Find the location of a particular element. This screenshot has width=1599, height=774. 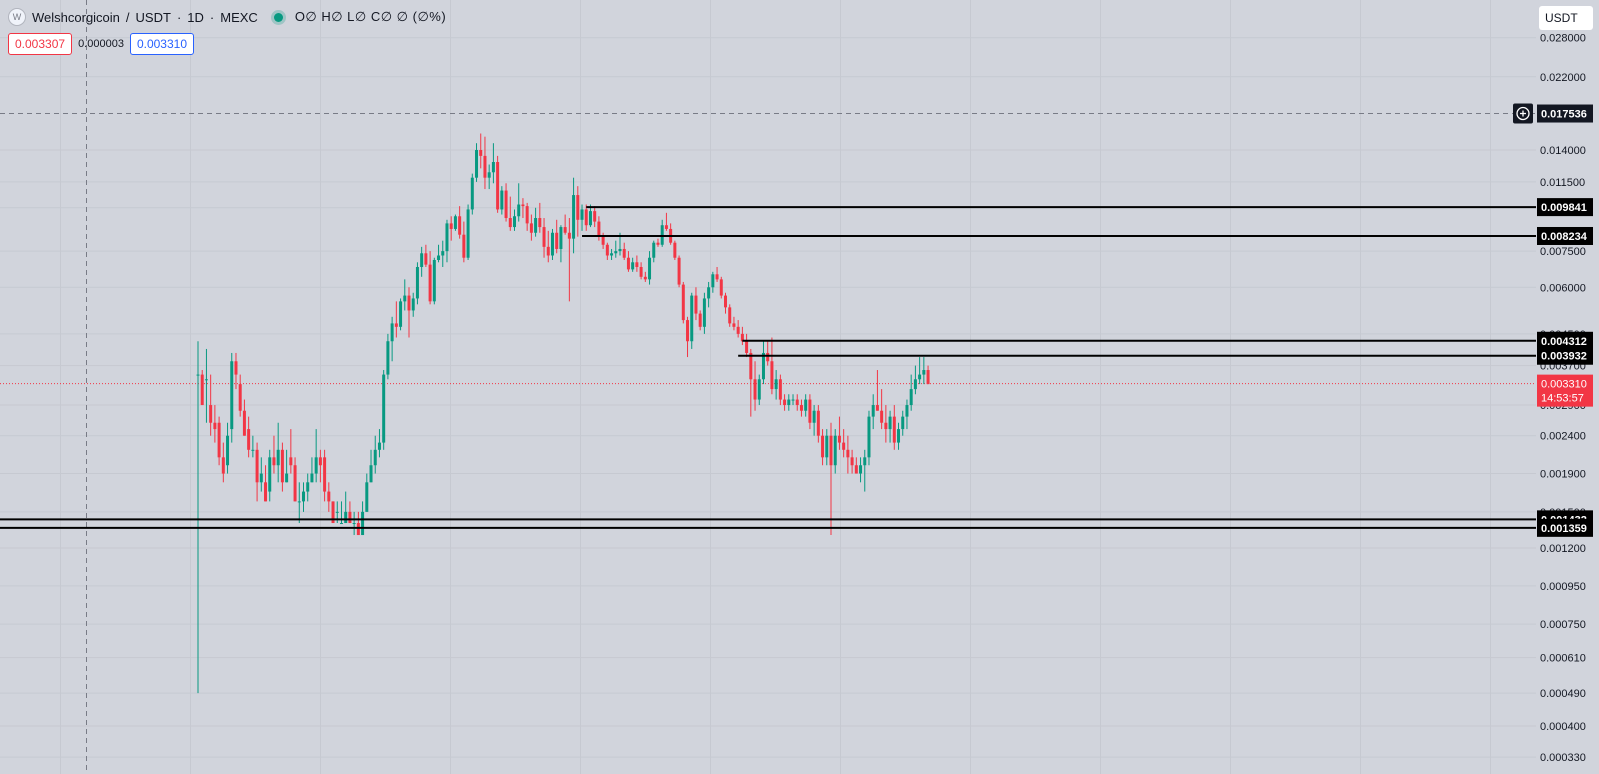

spread-value: 0.000003 is located at coordinates (101, 44).